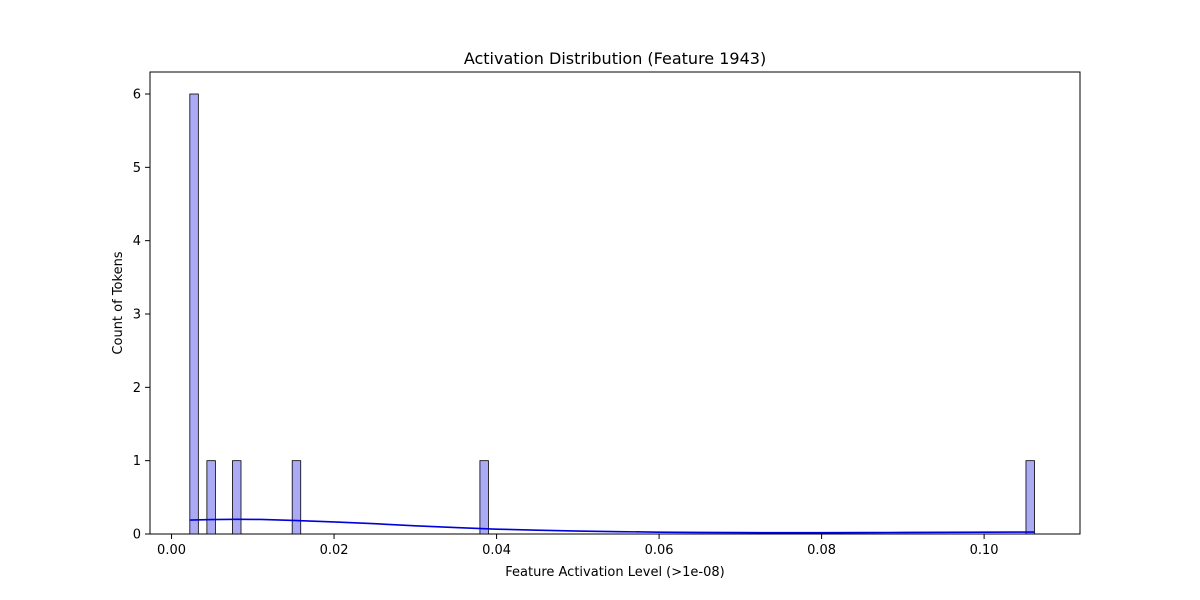  Describe the element at coordinates (659, 550) in the screenshot. I see `x-tick-label: 0.06` at that location.